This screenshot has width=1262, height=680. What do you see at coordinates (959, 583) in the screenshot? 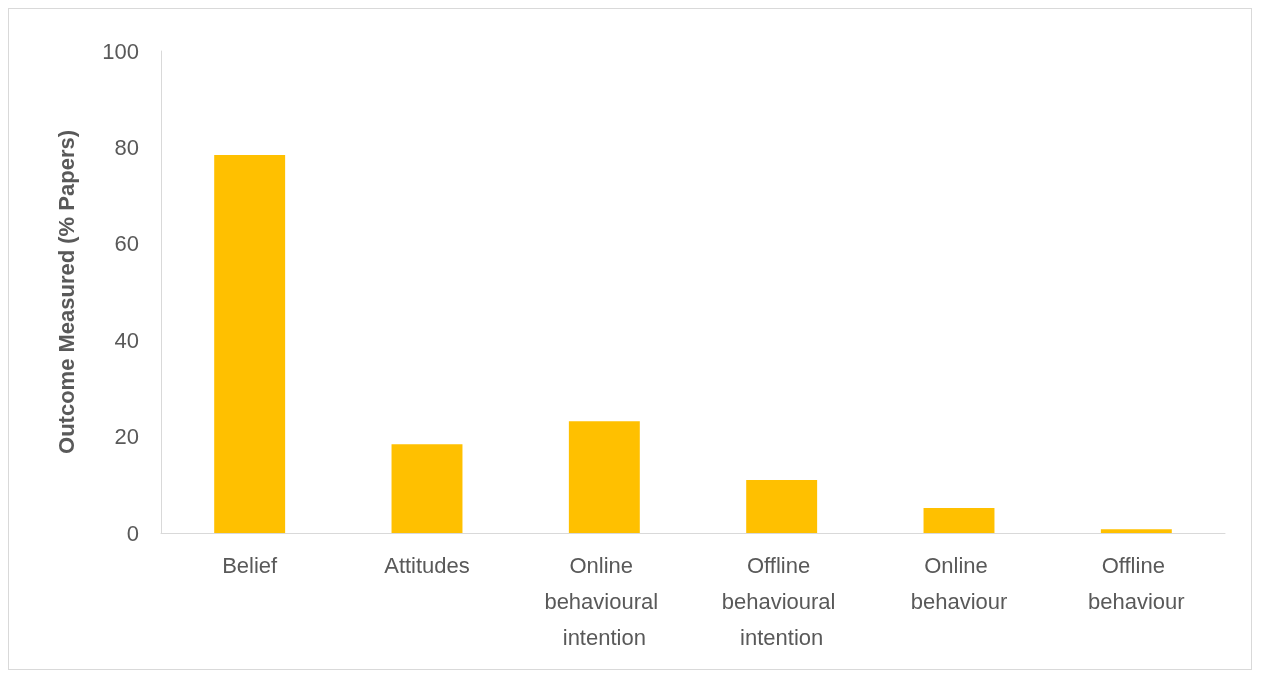
I see `x-tick-label: Online behaviour` at bounding box center [959, 583].